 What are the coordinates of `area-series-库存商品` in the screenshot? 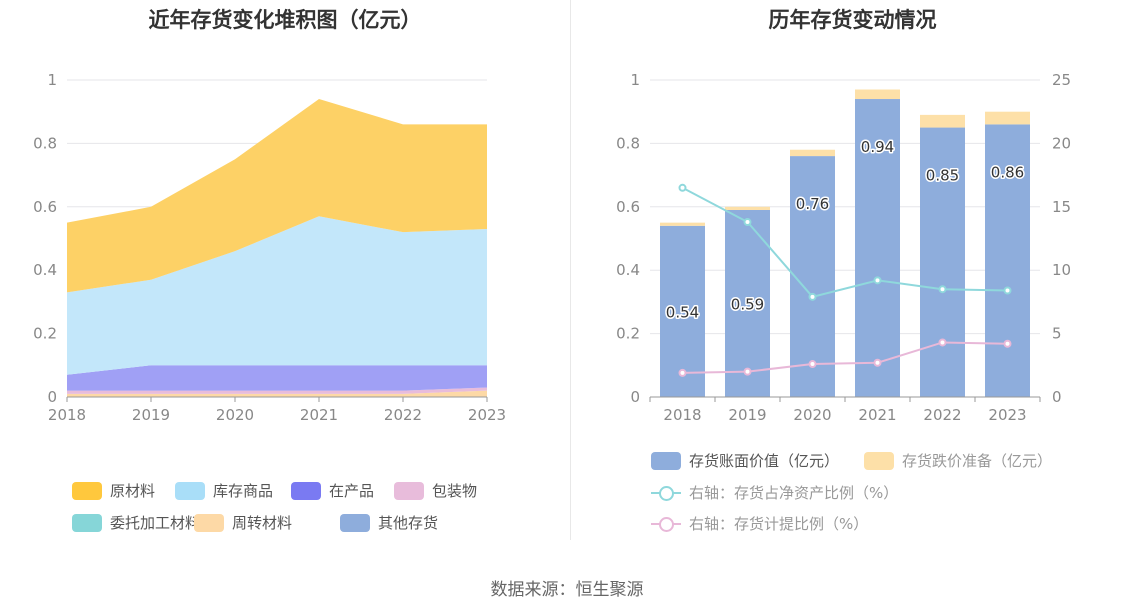 It's located at (277, 295).